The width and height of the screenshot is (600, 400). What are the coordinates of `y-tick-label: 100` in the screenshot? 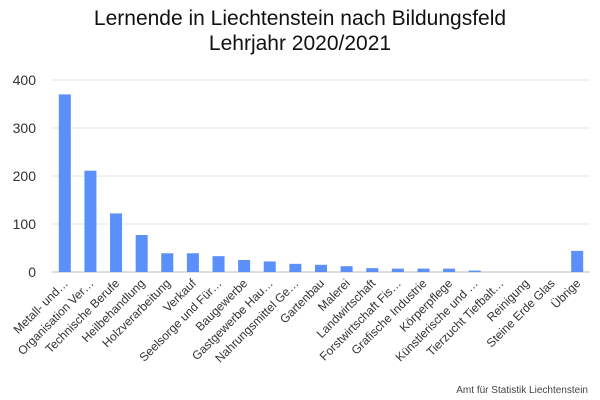 It's located at (25, 224).